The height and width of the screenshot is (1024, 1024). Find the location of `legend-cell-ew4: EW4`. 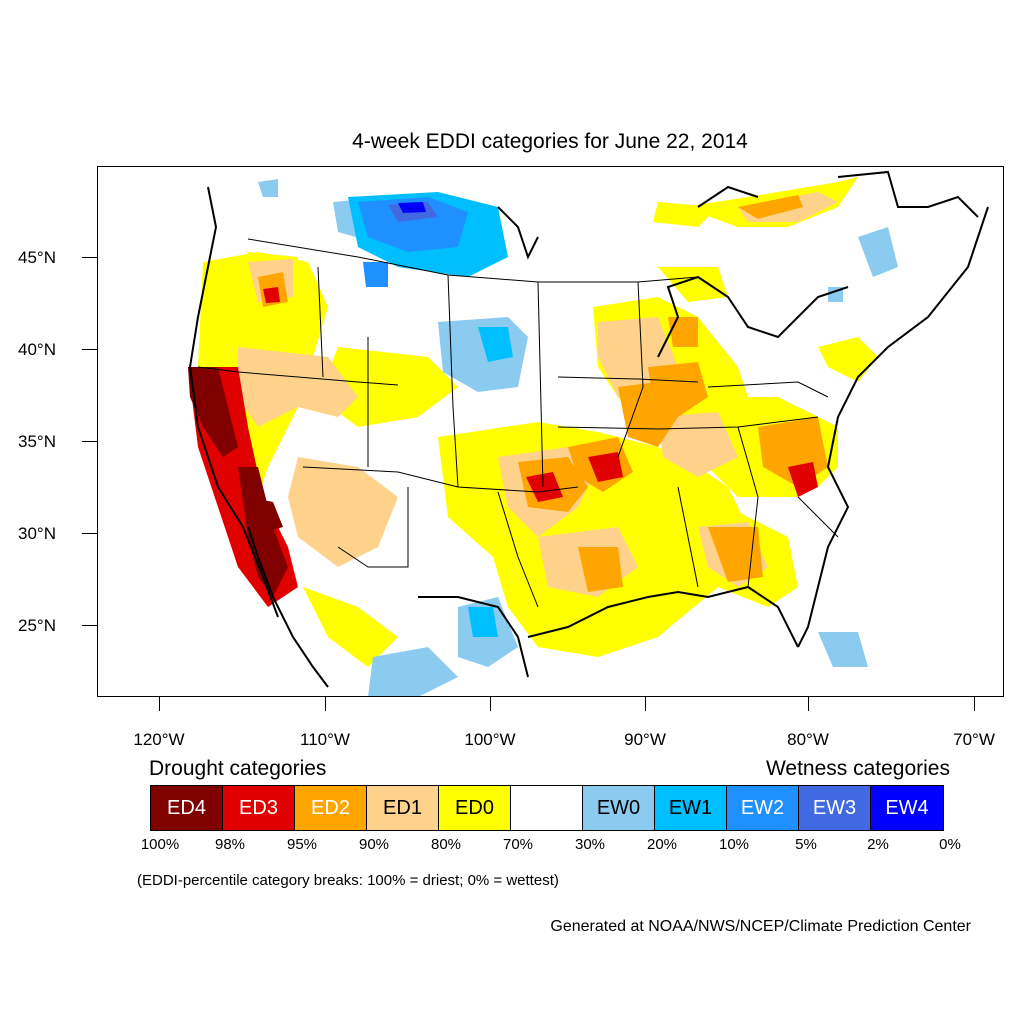

legend-cell-ew4: EW4 is located at coordinates (907, 808).